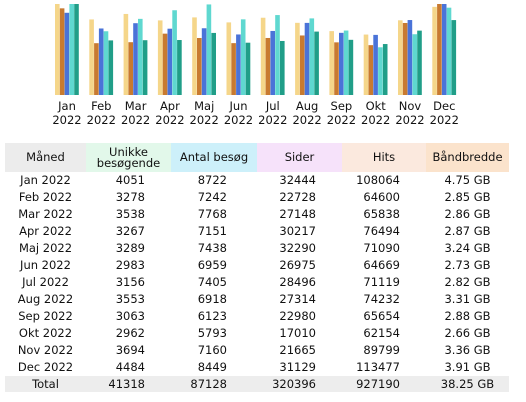 This screenshot has width=526, height=402. I want to click on cell-visits: 5793, so click(212, 333).